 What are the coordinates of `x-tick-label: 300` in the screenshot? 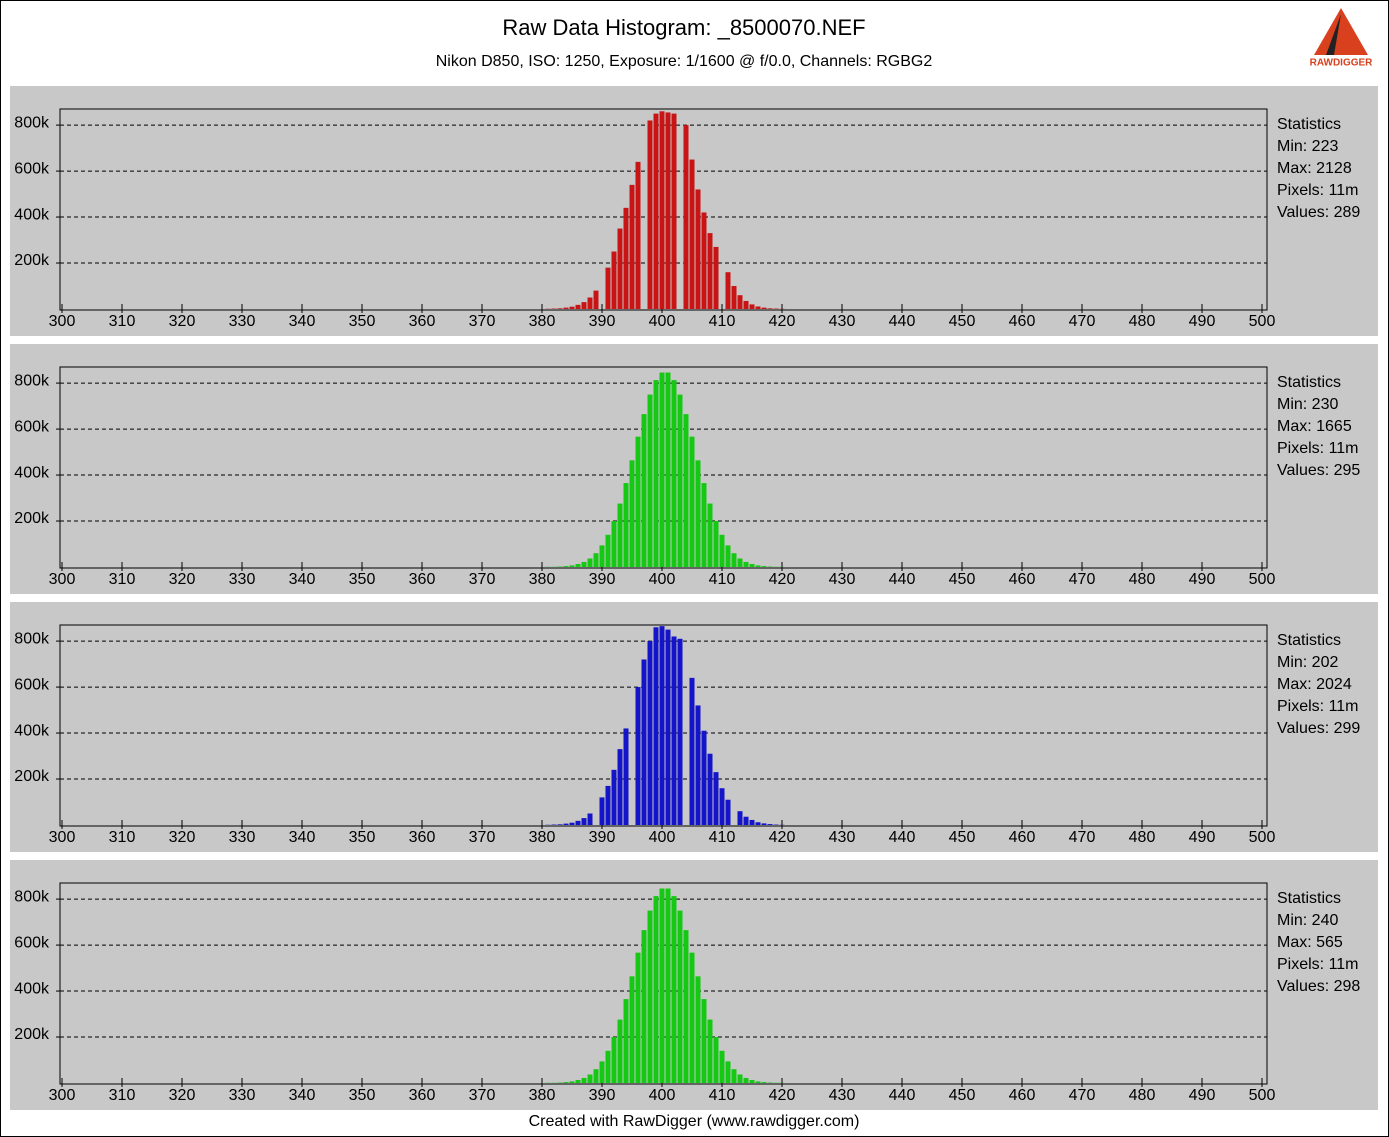 It's located at (62, 321).